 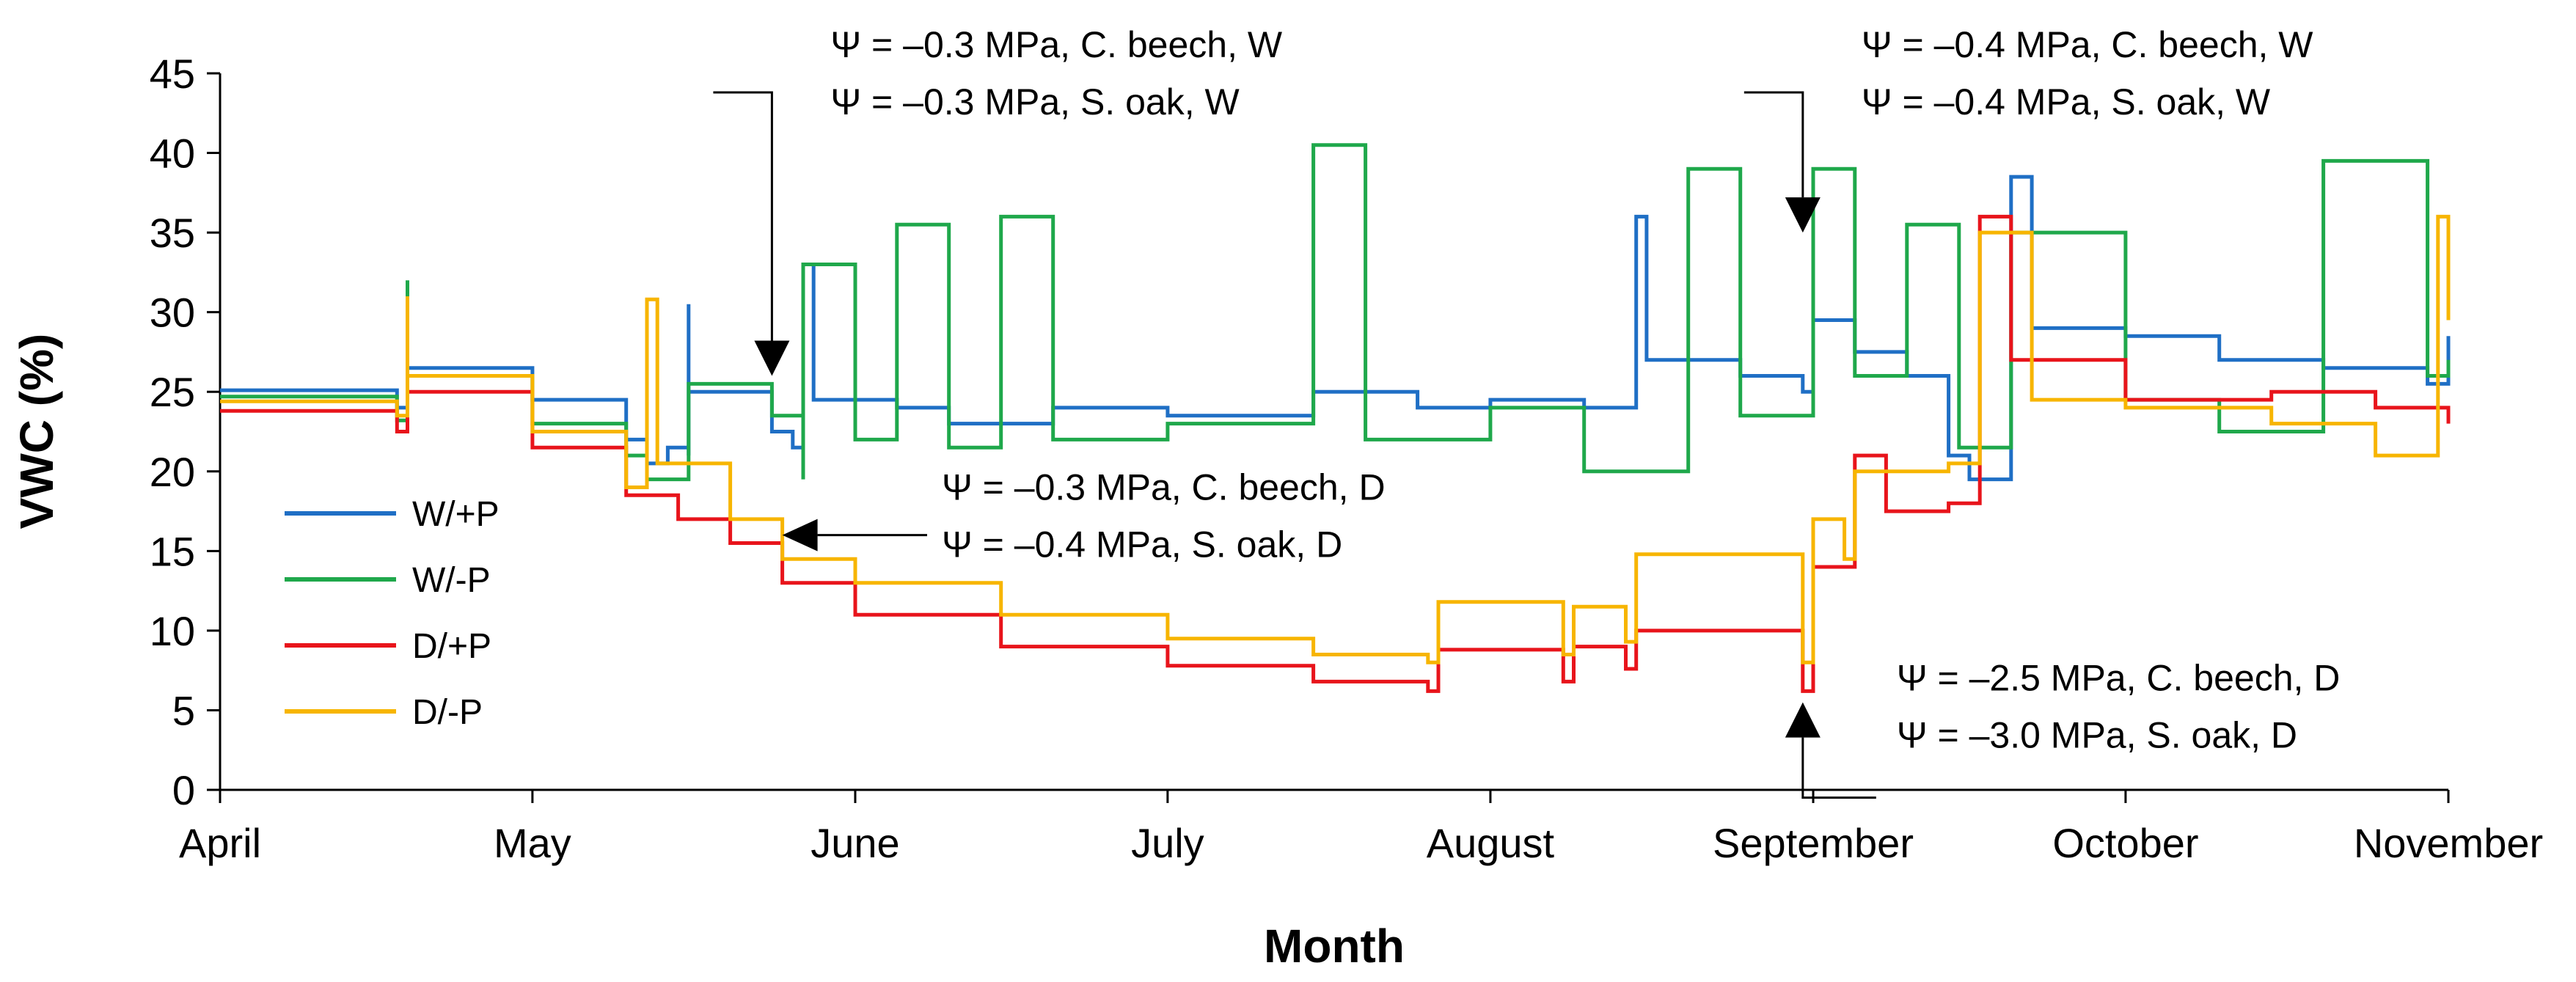 I want to click on annotation-text: Ψ = –0.3 MPa, C. beech, W, so click(x=1056, y=44).